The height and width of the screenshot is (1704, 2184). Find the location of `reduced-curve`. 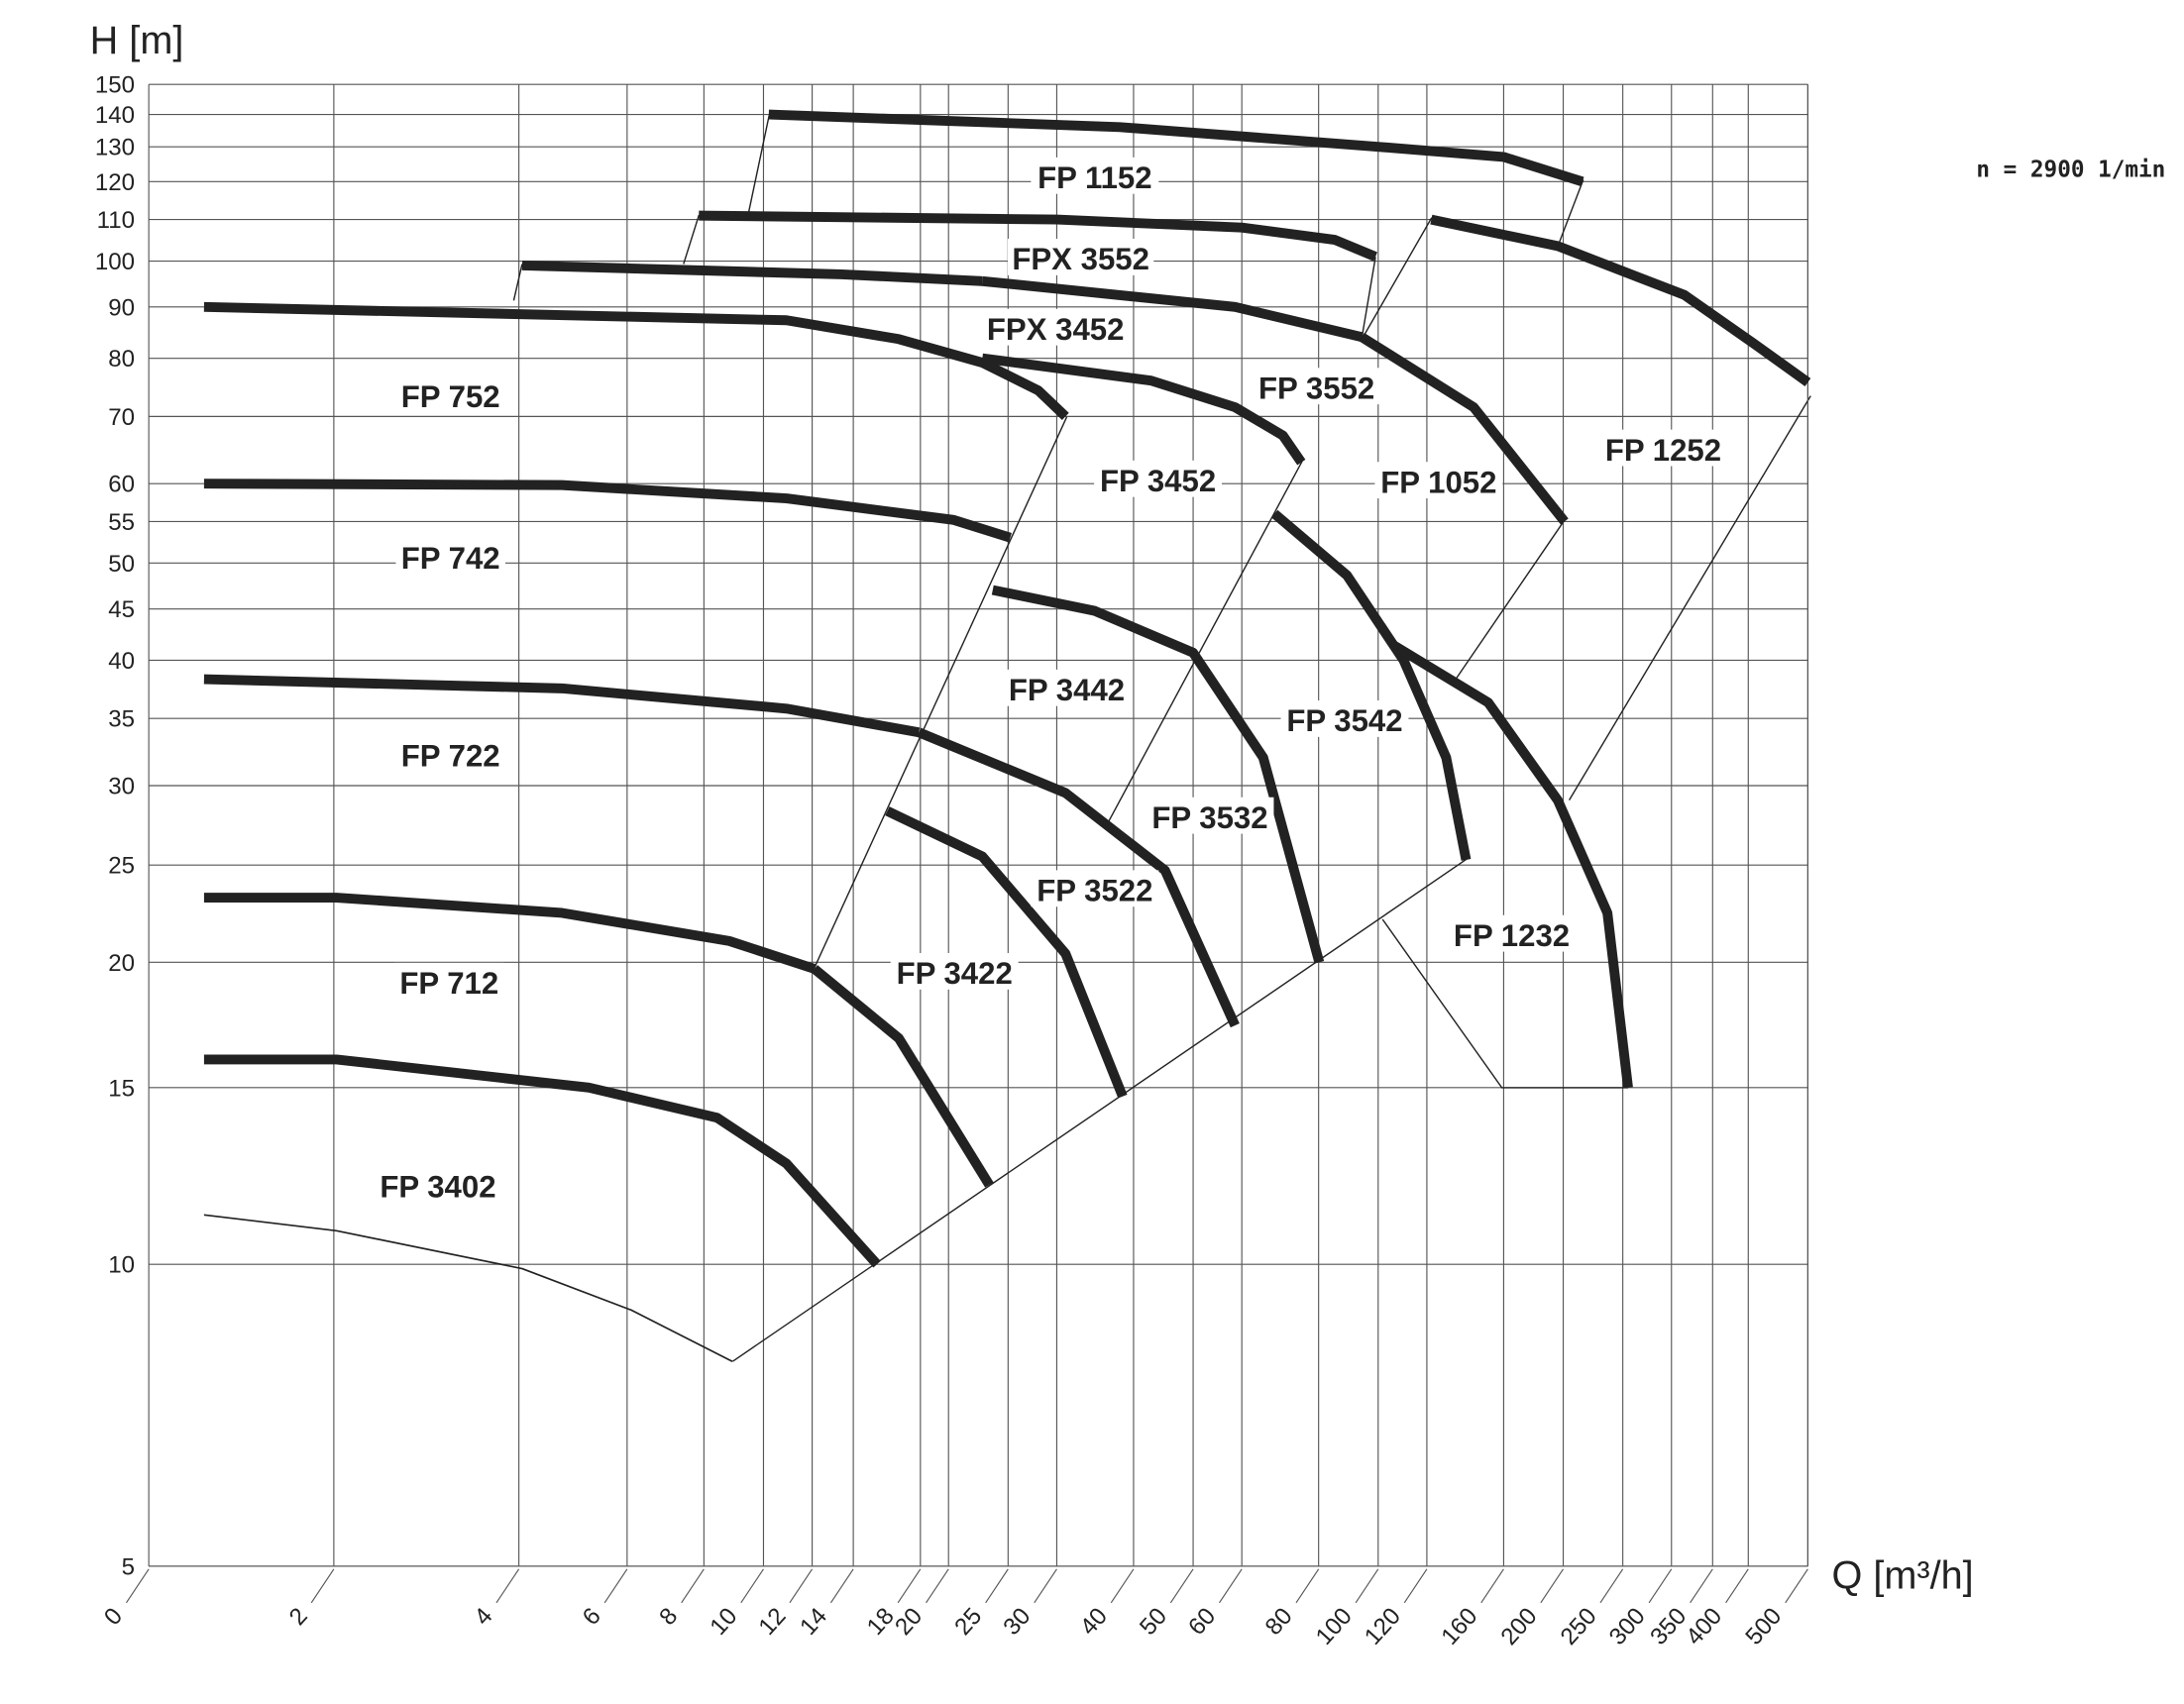

reduced-curve is located at coordinates (468, 1288).